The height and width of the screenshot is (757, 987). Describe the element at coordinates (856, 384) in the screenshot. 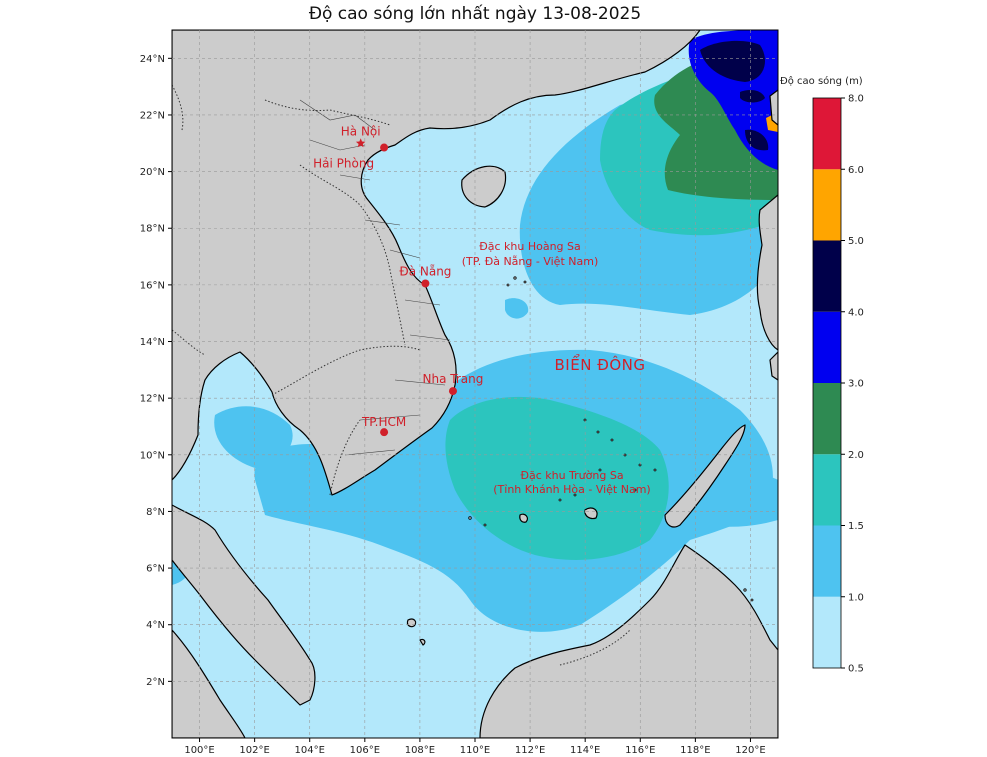

I see `colorbar-tick-label: 3.0` at that location.